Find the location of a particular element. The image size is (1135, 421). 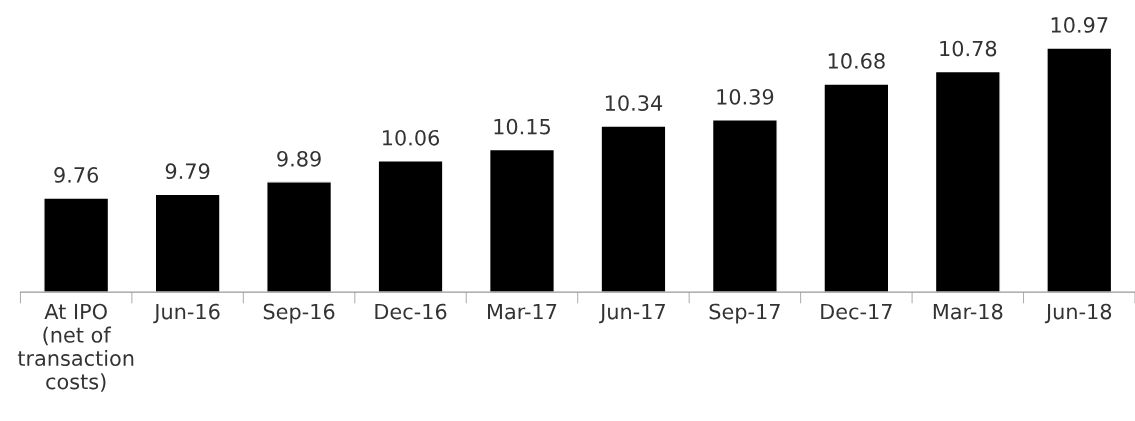

x-tick-label: Jun-17 is located at coordinates (632, 313).